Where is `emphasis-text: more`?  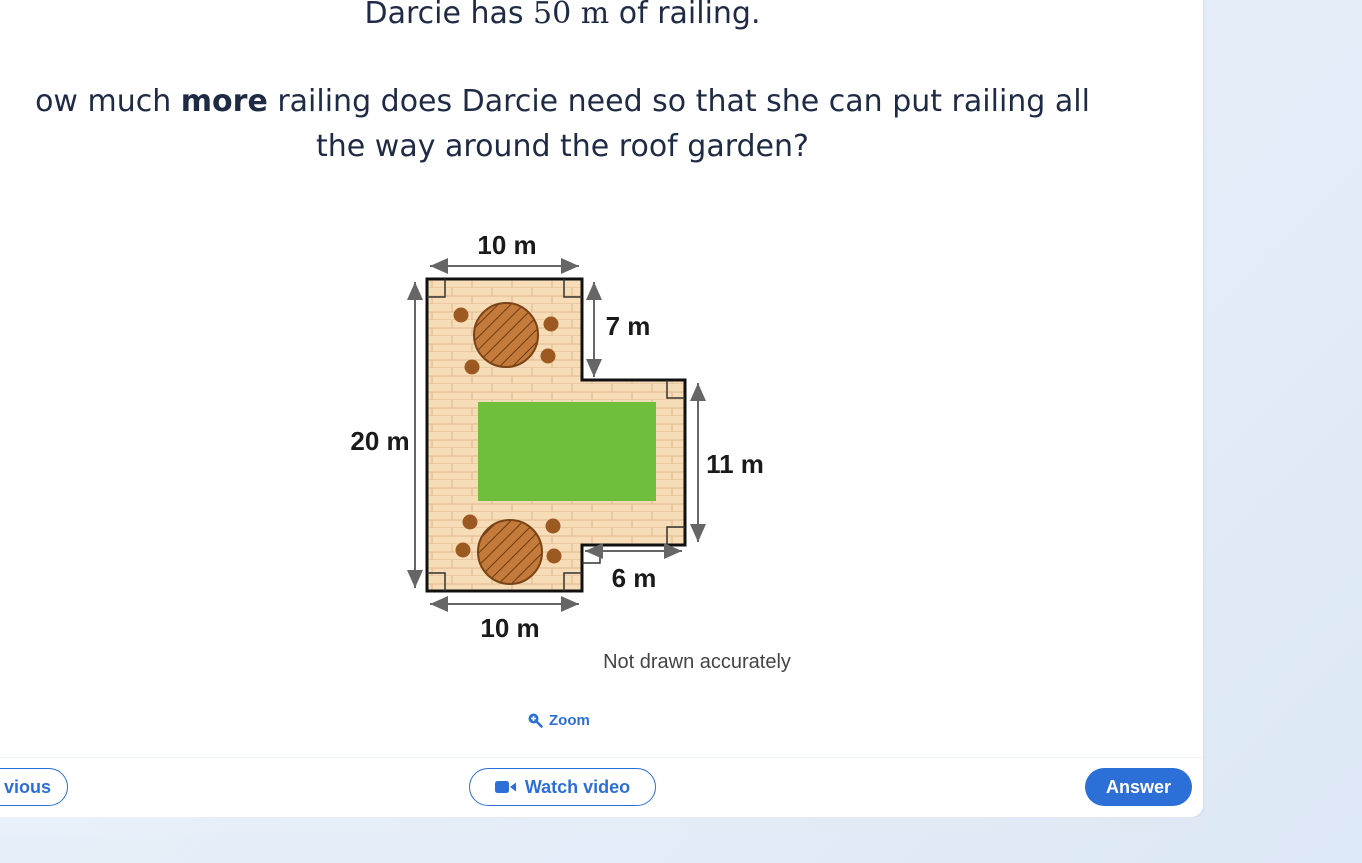
emphasis-text: more is located at coordinates (224, 101).